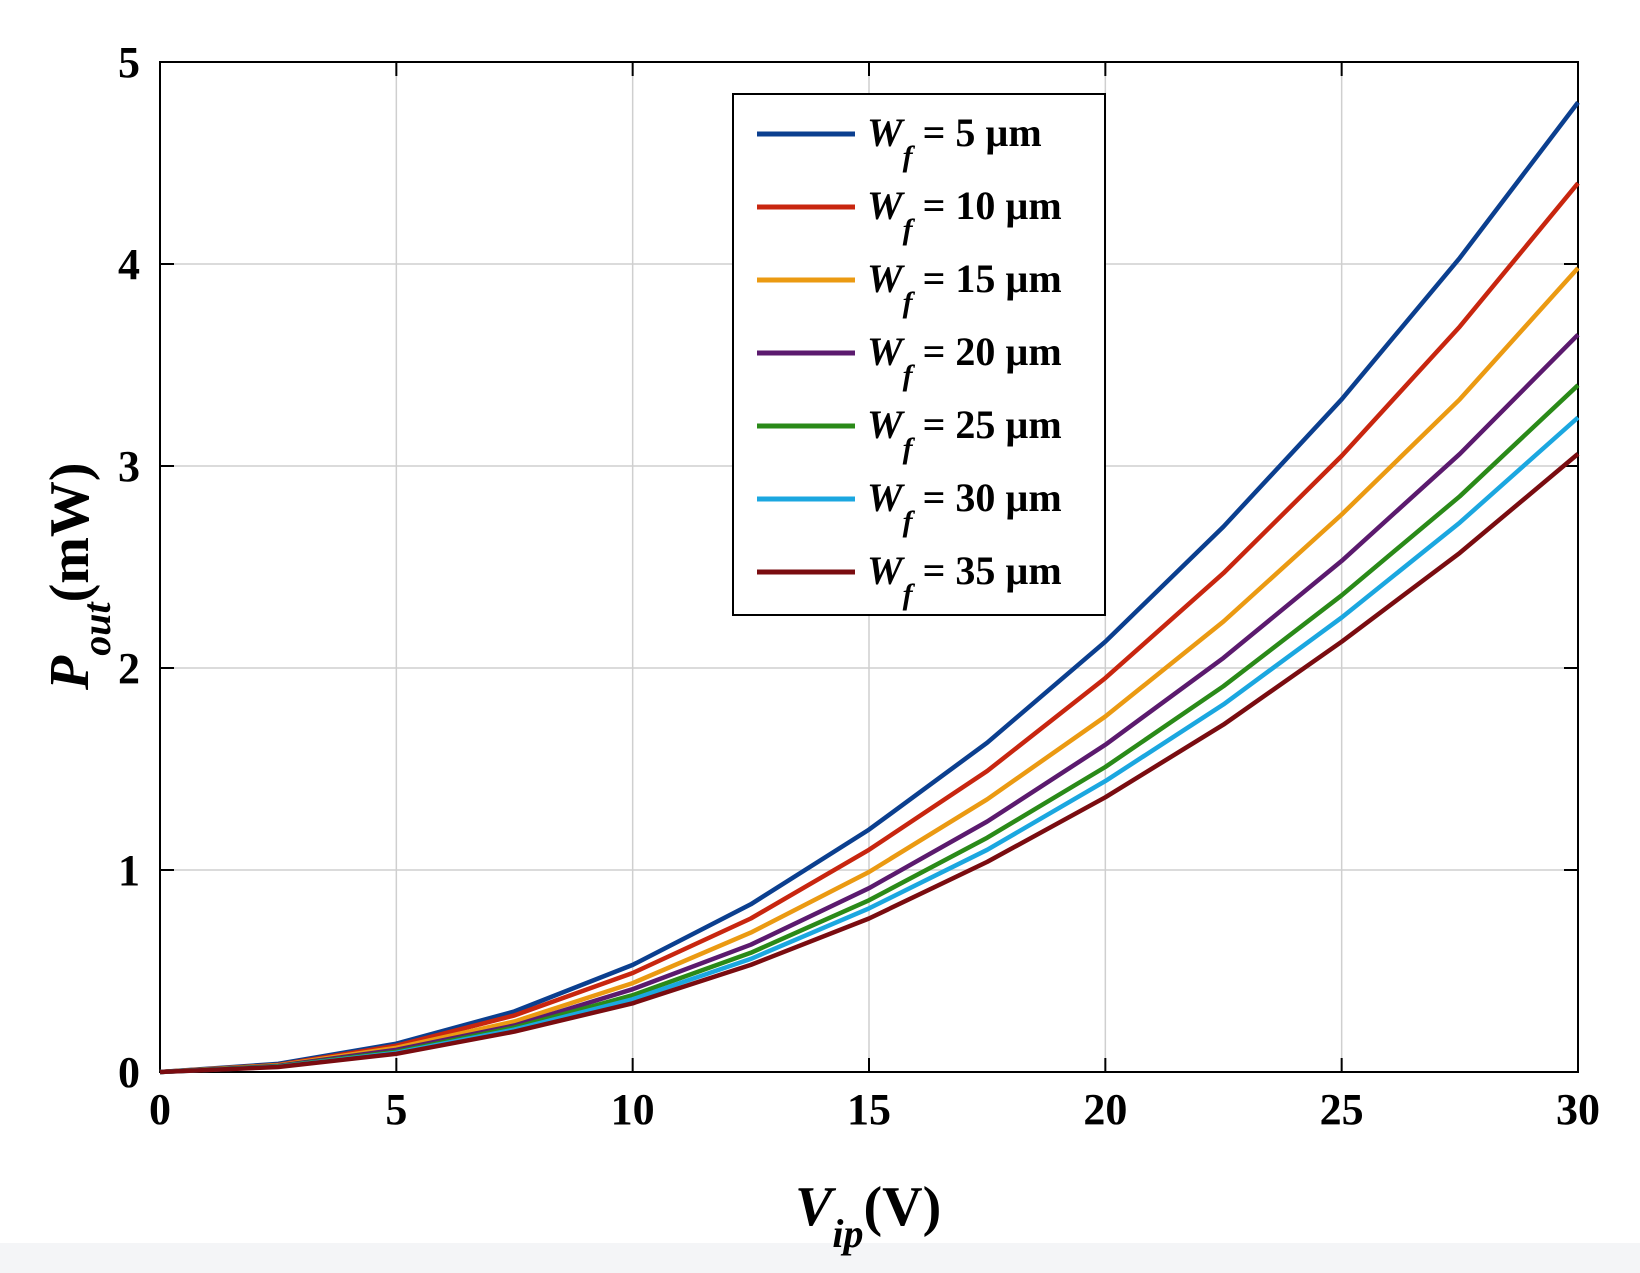 The height and width of the screenshot is (1273, 1640). Describe the element at coordinates (964, 287) in the screenshot. I see `legend-label: Wf = 15 µm` at that location.